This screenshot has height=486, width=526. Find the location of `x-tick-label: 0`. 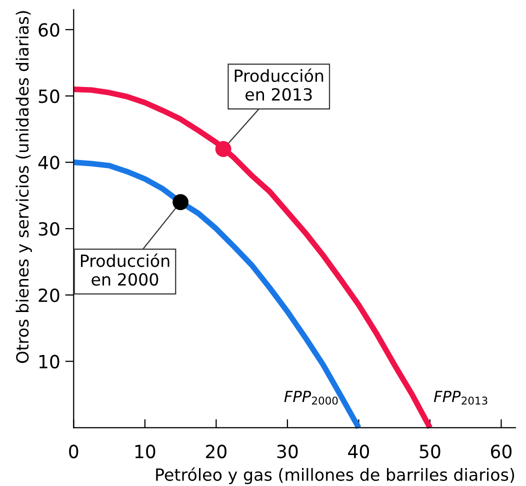

x-tick-label: 0 is located at coordinates (73, 451).